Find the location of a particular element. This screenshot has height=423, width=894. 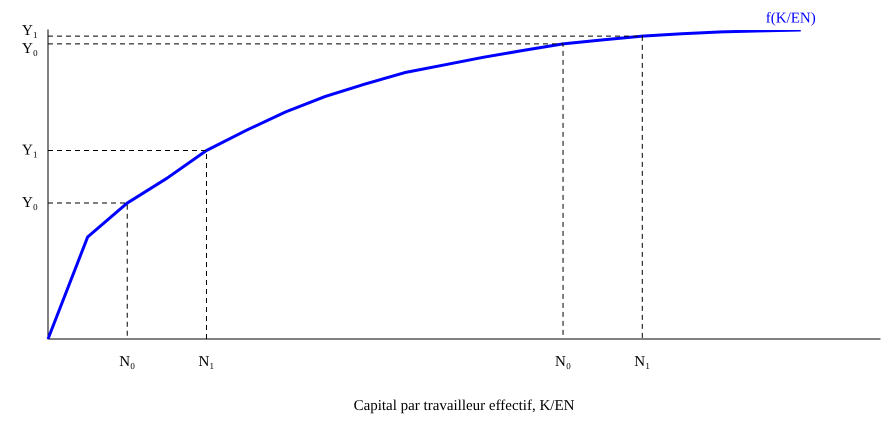

x-axis-title: Capital par travailleur effectif, K/EN is located at coordinates (464, 406).